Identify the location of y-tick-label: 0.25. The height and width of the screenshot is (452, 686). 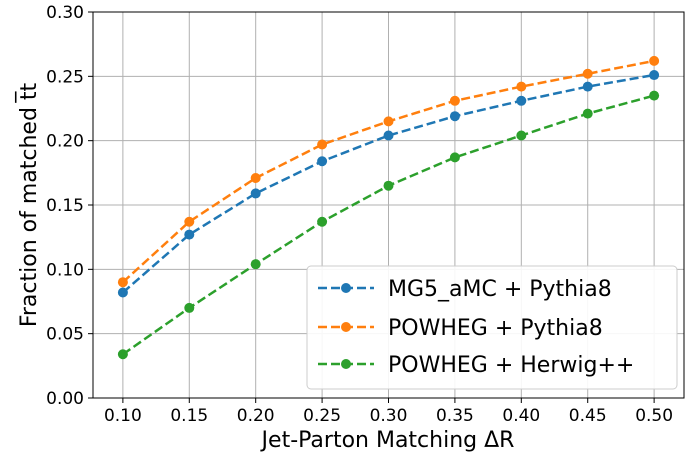
(65, 77).